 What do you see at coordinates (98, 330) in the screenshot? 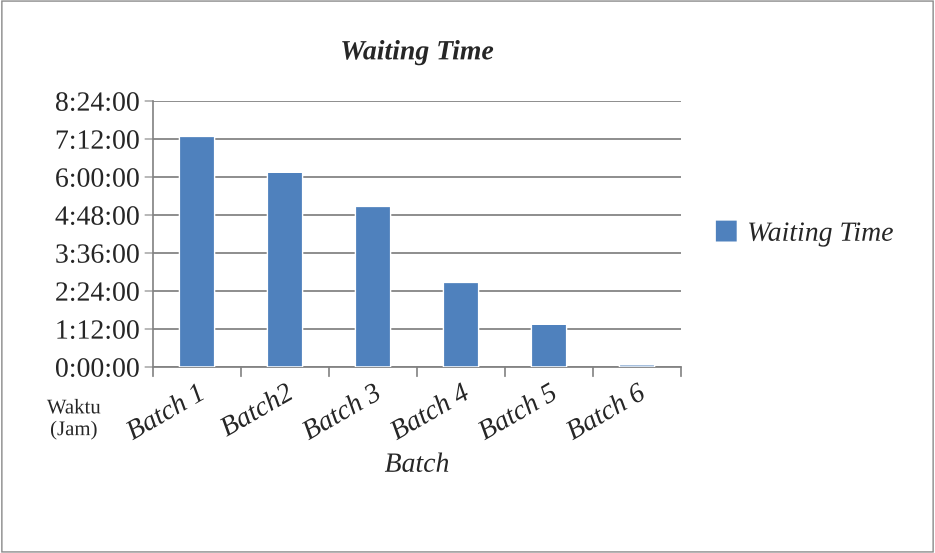
I see `y-tick-label: 1:12:00` at bounding box center [98, 330].